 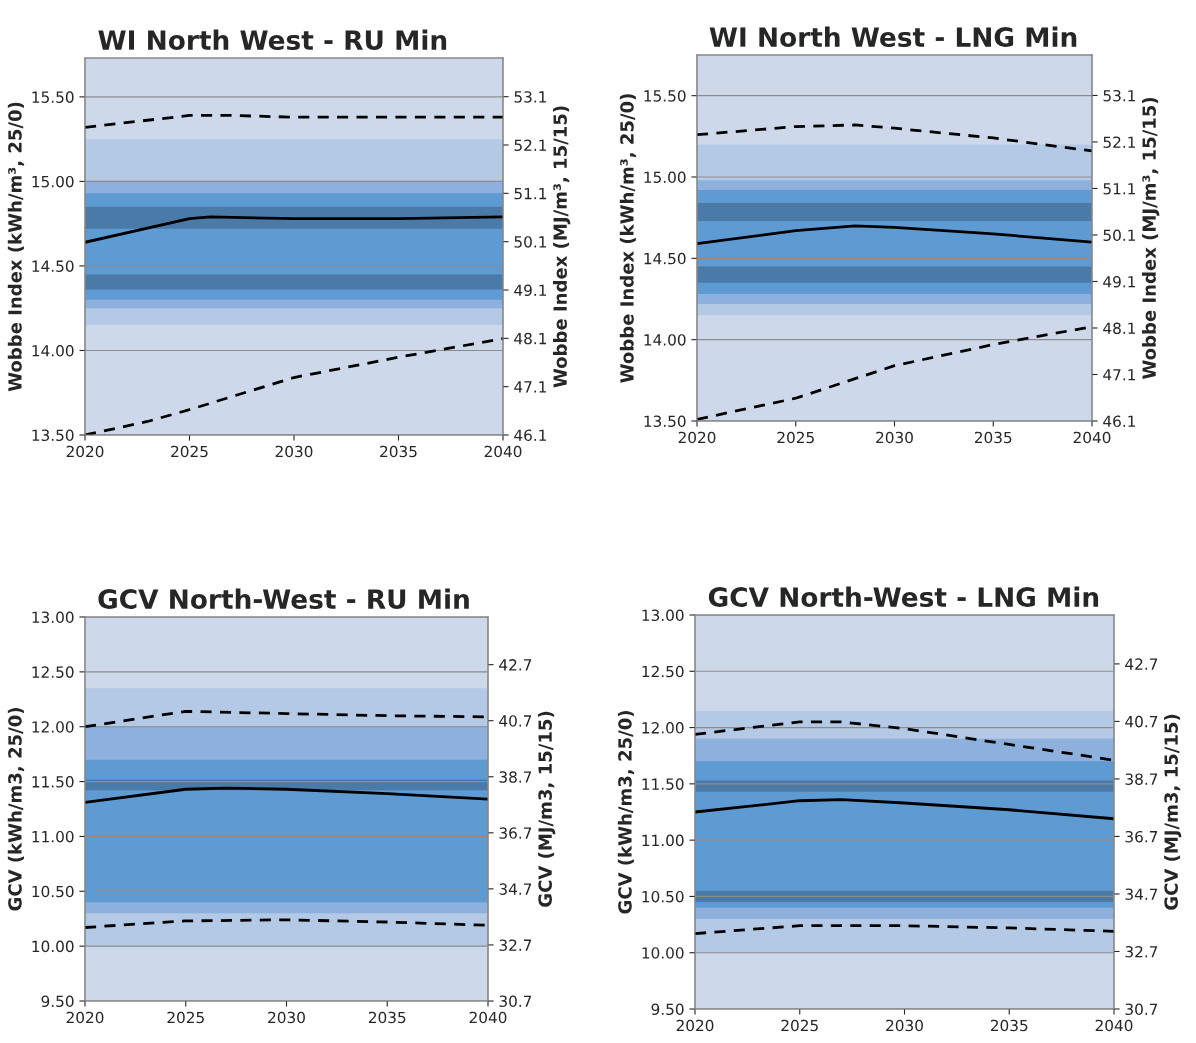 What do you see at coordinates (283, 599) in the screenshot?
I see `chart-title: GCV North-West - RU Min` at bounding box center [283, 599].